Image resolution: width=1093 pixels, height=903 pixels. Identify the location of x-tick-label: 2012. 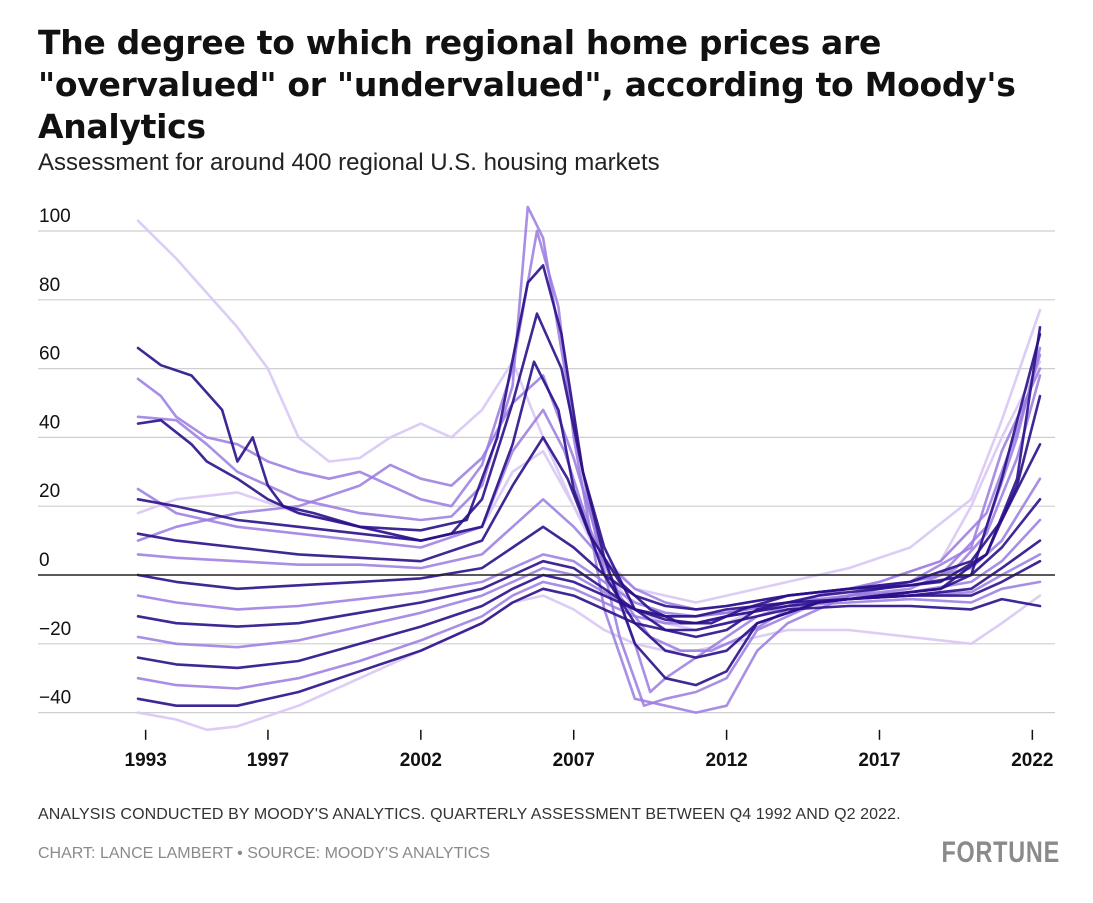
(726, 760).